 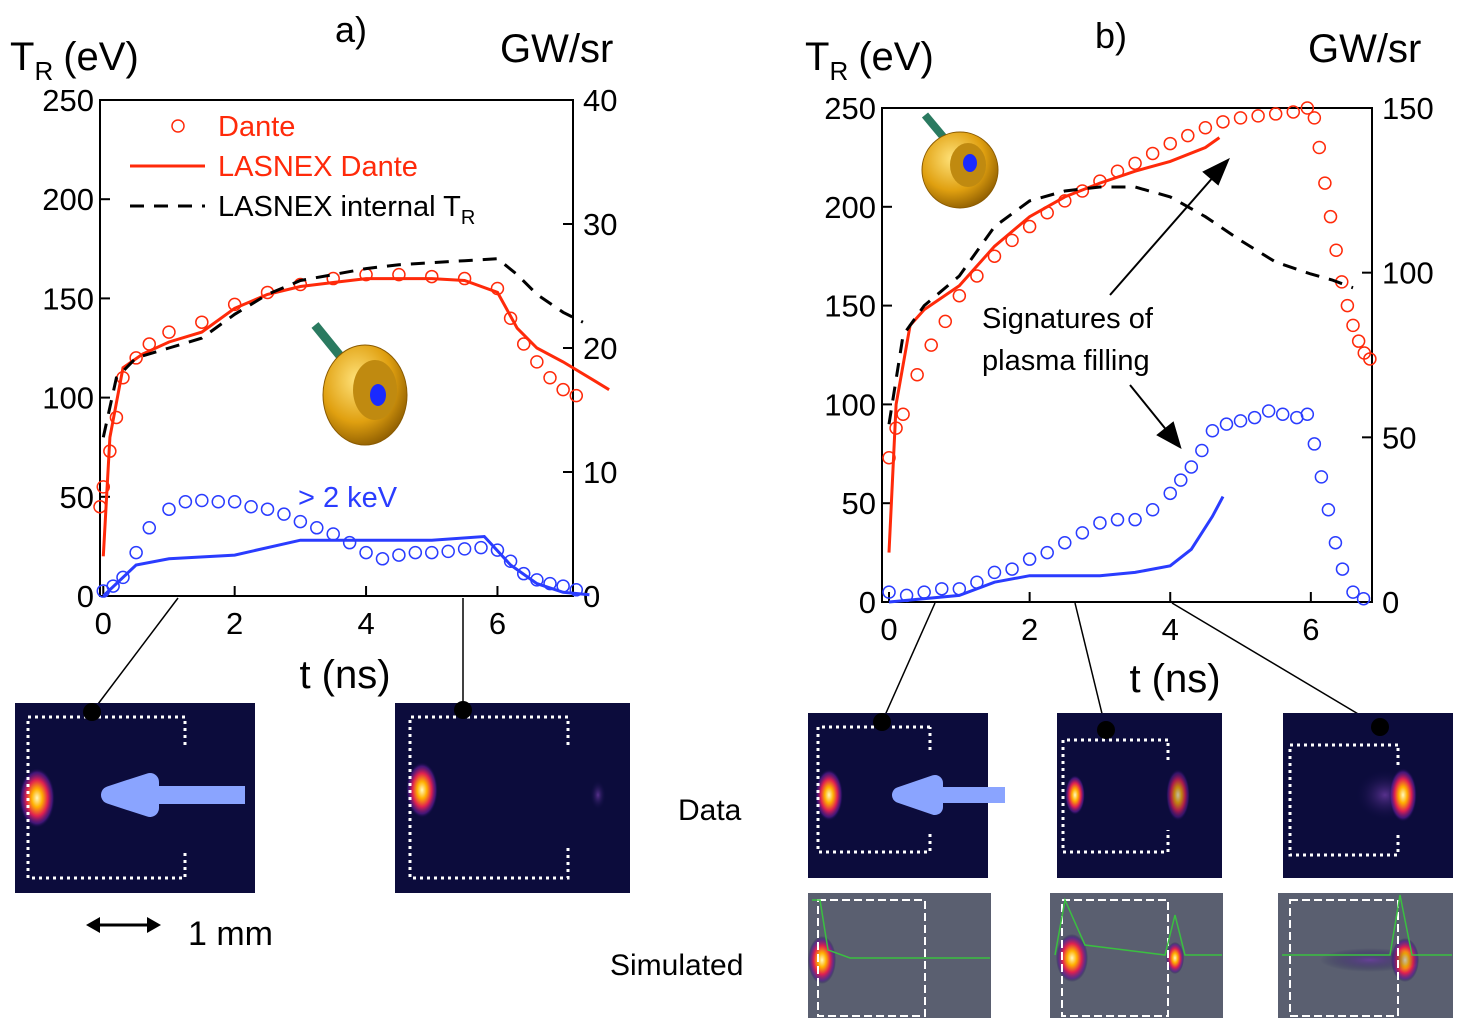 I want to click on x-tick-label: 4, so click(x=1170, y=629).